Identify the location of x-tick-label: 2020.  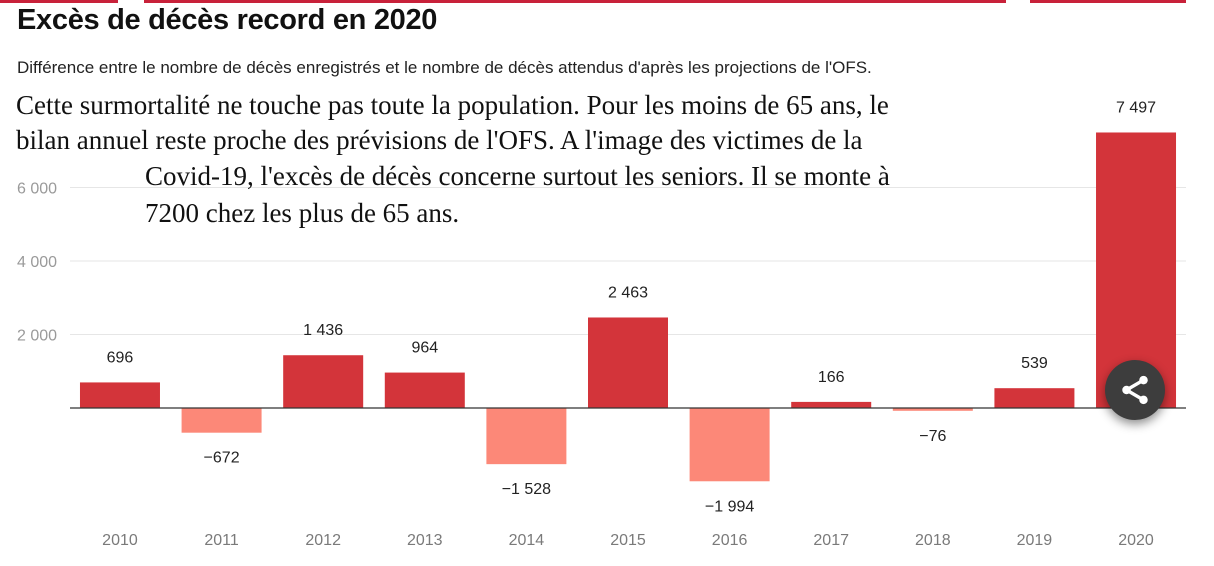
(1136, 540).